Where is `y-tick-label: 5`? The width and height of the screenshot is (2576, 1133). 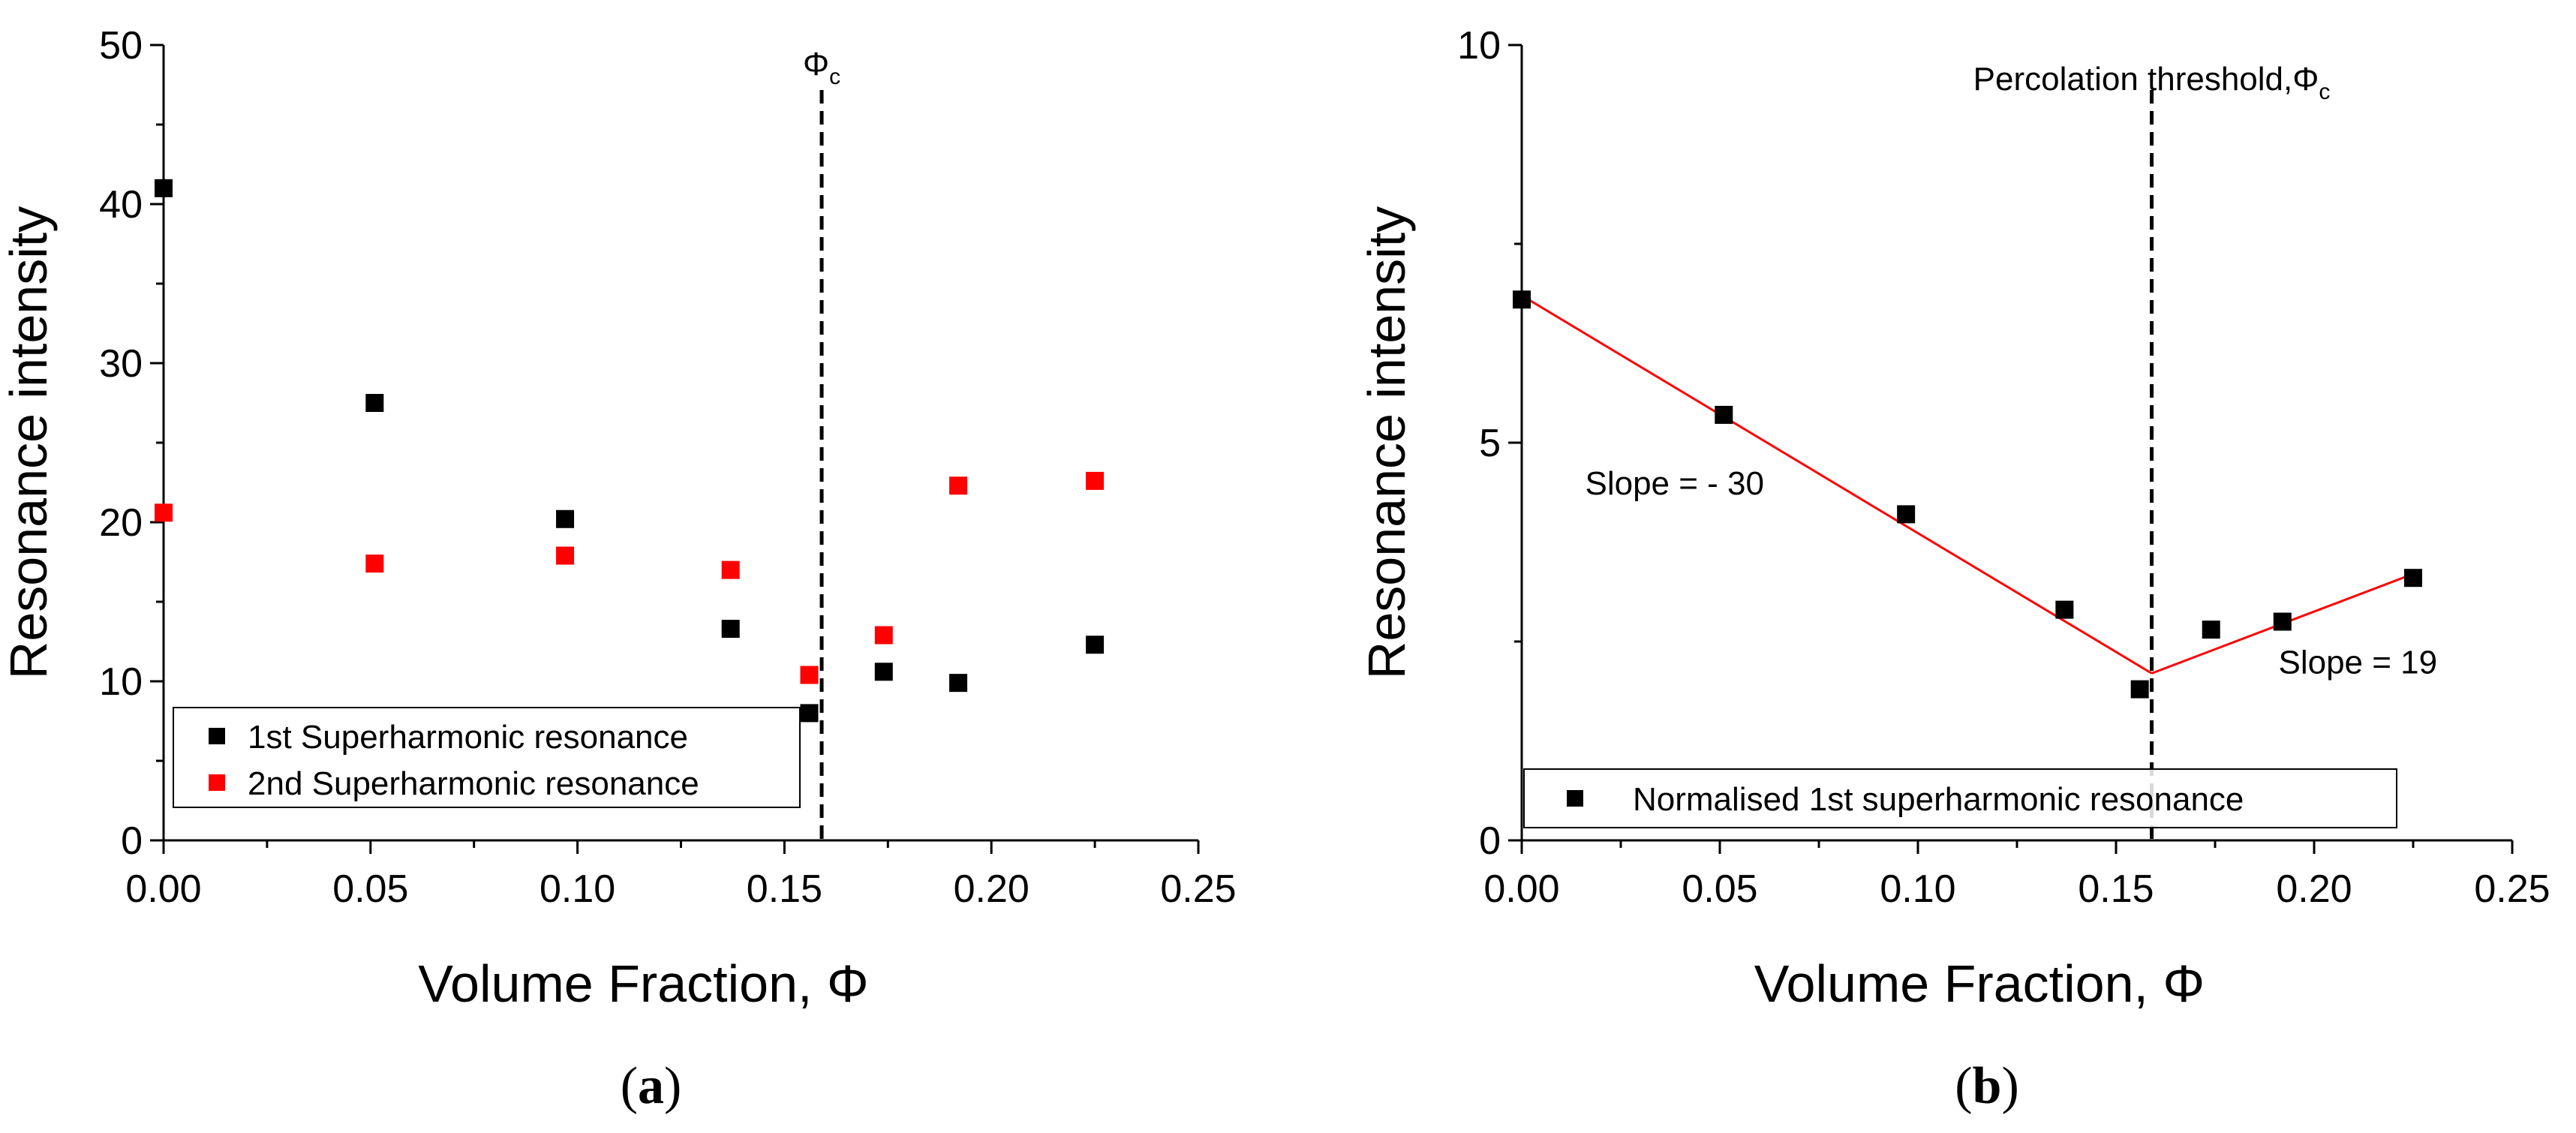 y-tick-label: 5 is located at coordinates (1490, 443).